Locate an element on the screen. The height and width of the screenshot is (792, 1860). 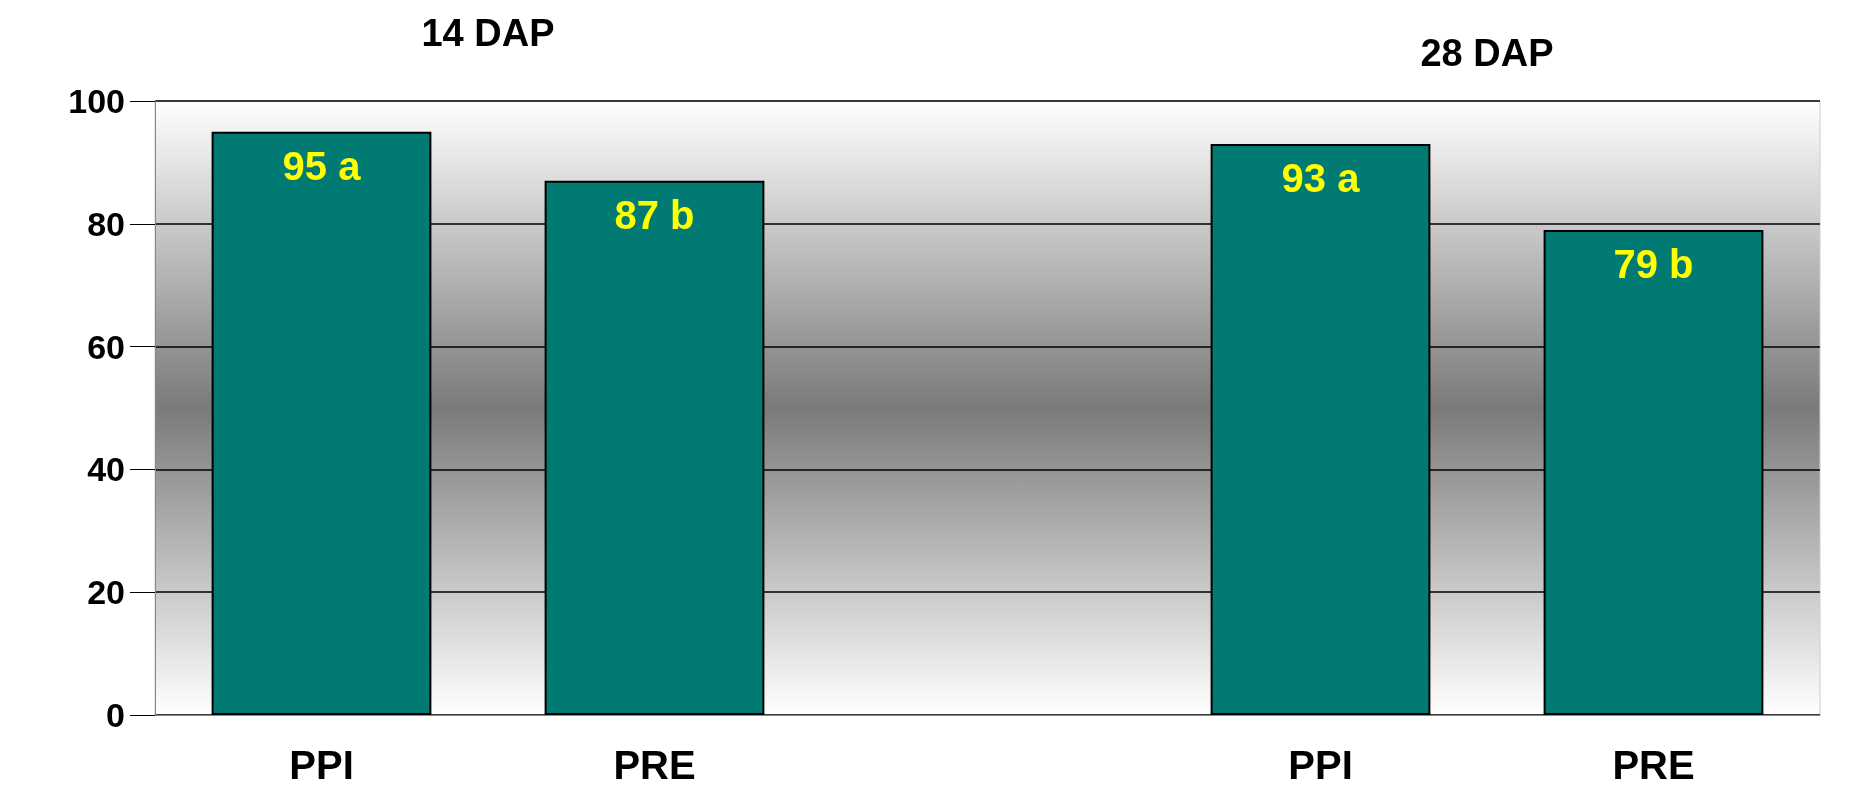
text: 14 DAP is located at coordinates (488, 33).